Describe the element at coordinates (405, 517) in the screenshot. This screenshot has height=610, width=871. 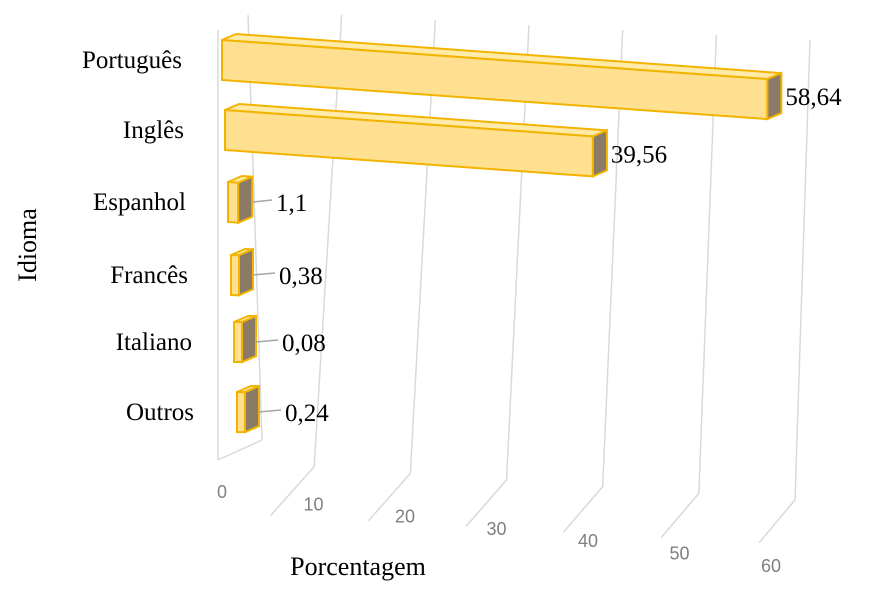
I see `x-tick-label: 20` at that location.